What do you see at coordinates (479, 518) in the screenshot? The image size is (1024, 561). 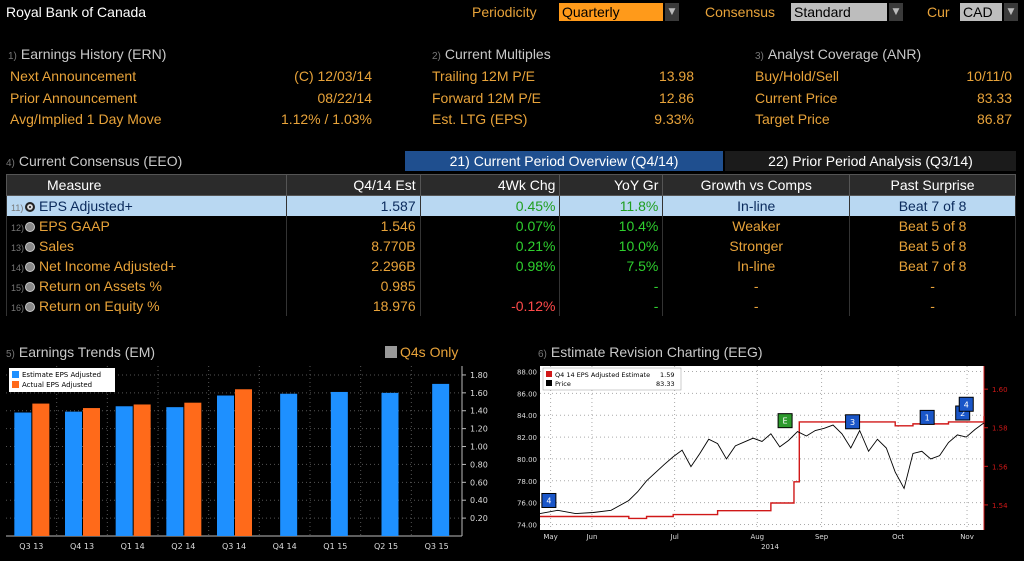 I see `y-tick-label: 0.20` at bounding box center [479, 518].